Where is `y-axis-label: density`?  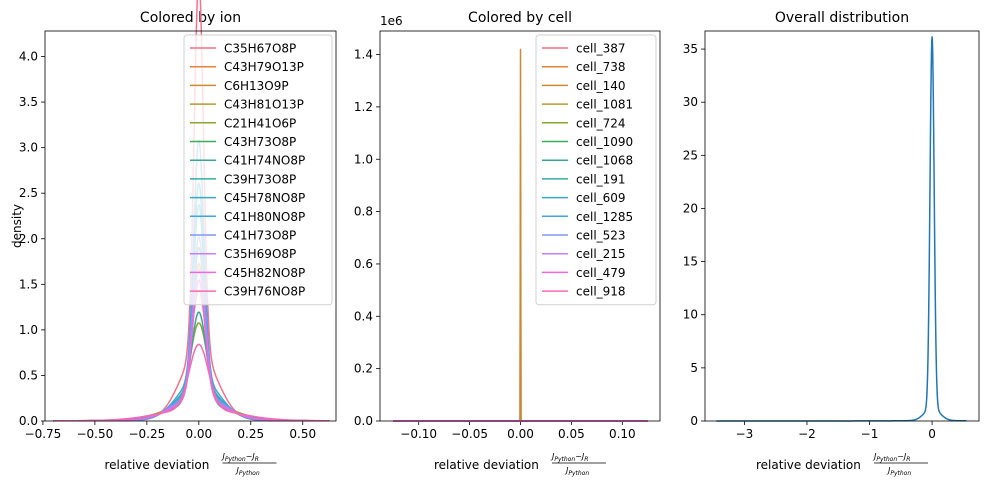
y-axis-label: density is located at coordinates (17, 226).